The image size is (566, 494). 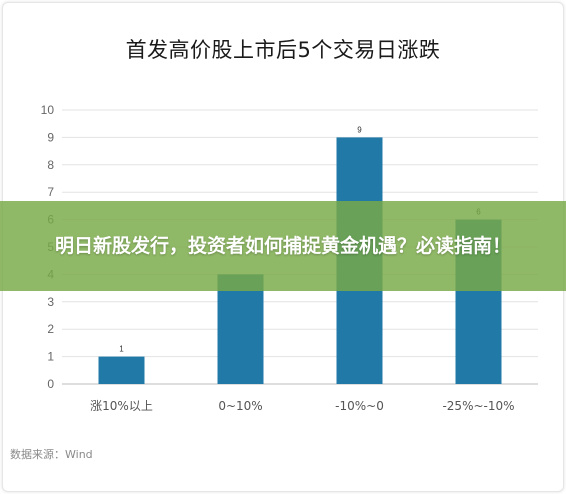 I want to click on x-tick-label: -10%~0, so click(x=359, y=406).